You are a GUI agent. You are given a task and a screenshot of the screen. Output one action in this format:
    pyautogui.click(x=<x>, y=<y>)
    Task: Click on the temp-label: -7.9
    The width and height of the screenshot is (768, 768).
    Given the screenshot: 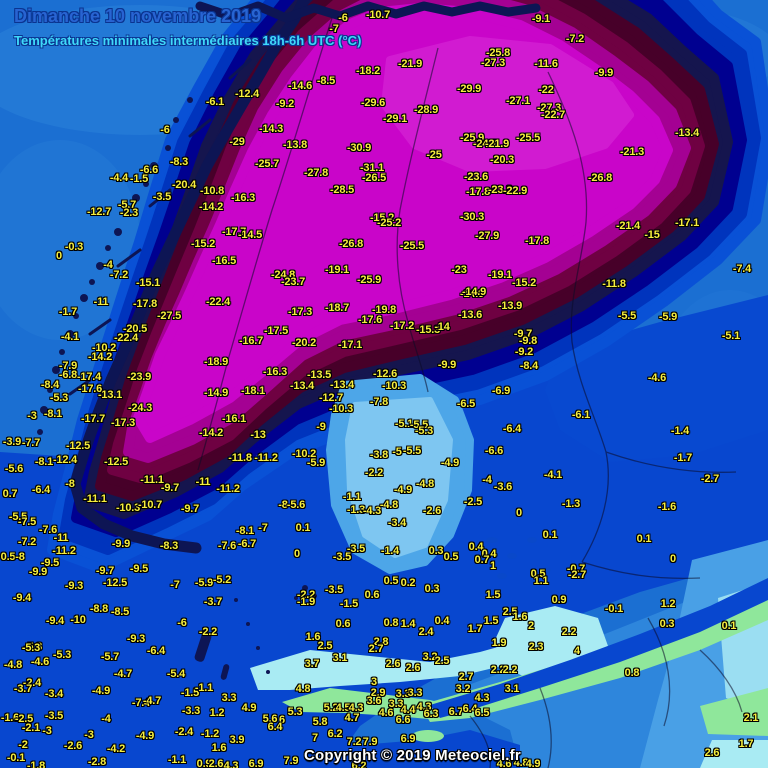 What is the action you would take?
    pyautogui.click(x=68, y=366)
    